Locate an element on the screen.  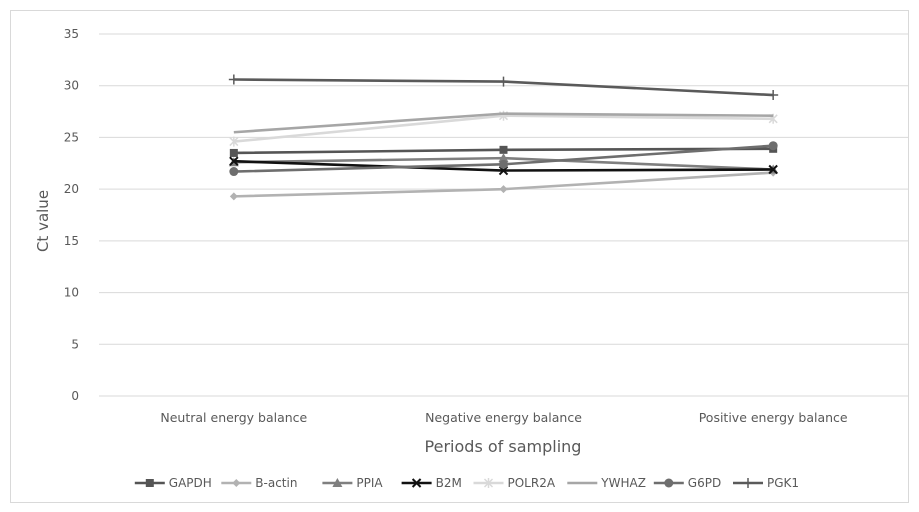
series-g6pd is located at coordinates (503, 159).